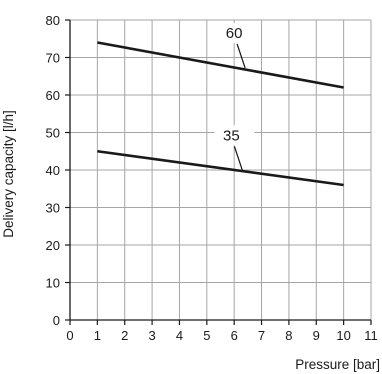 The image size is (382, 374). I want to click on series-label-60: 60, so click(234, 33).